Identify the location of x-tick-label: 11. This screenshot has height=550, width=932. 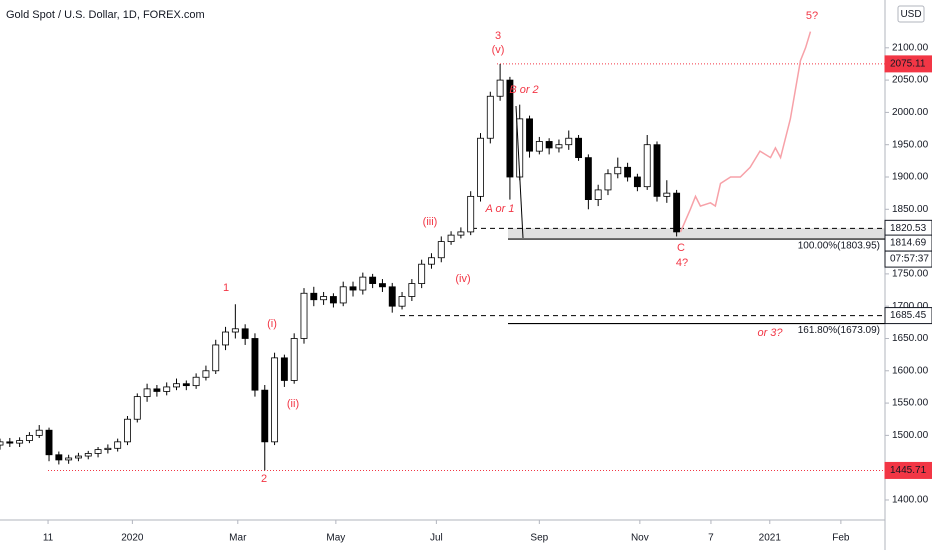
(48, 538).